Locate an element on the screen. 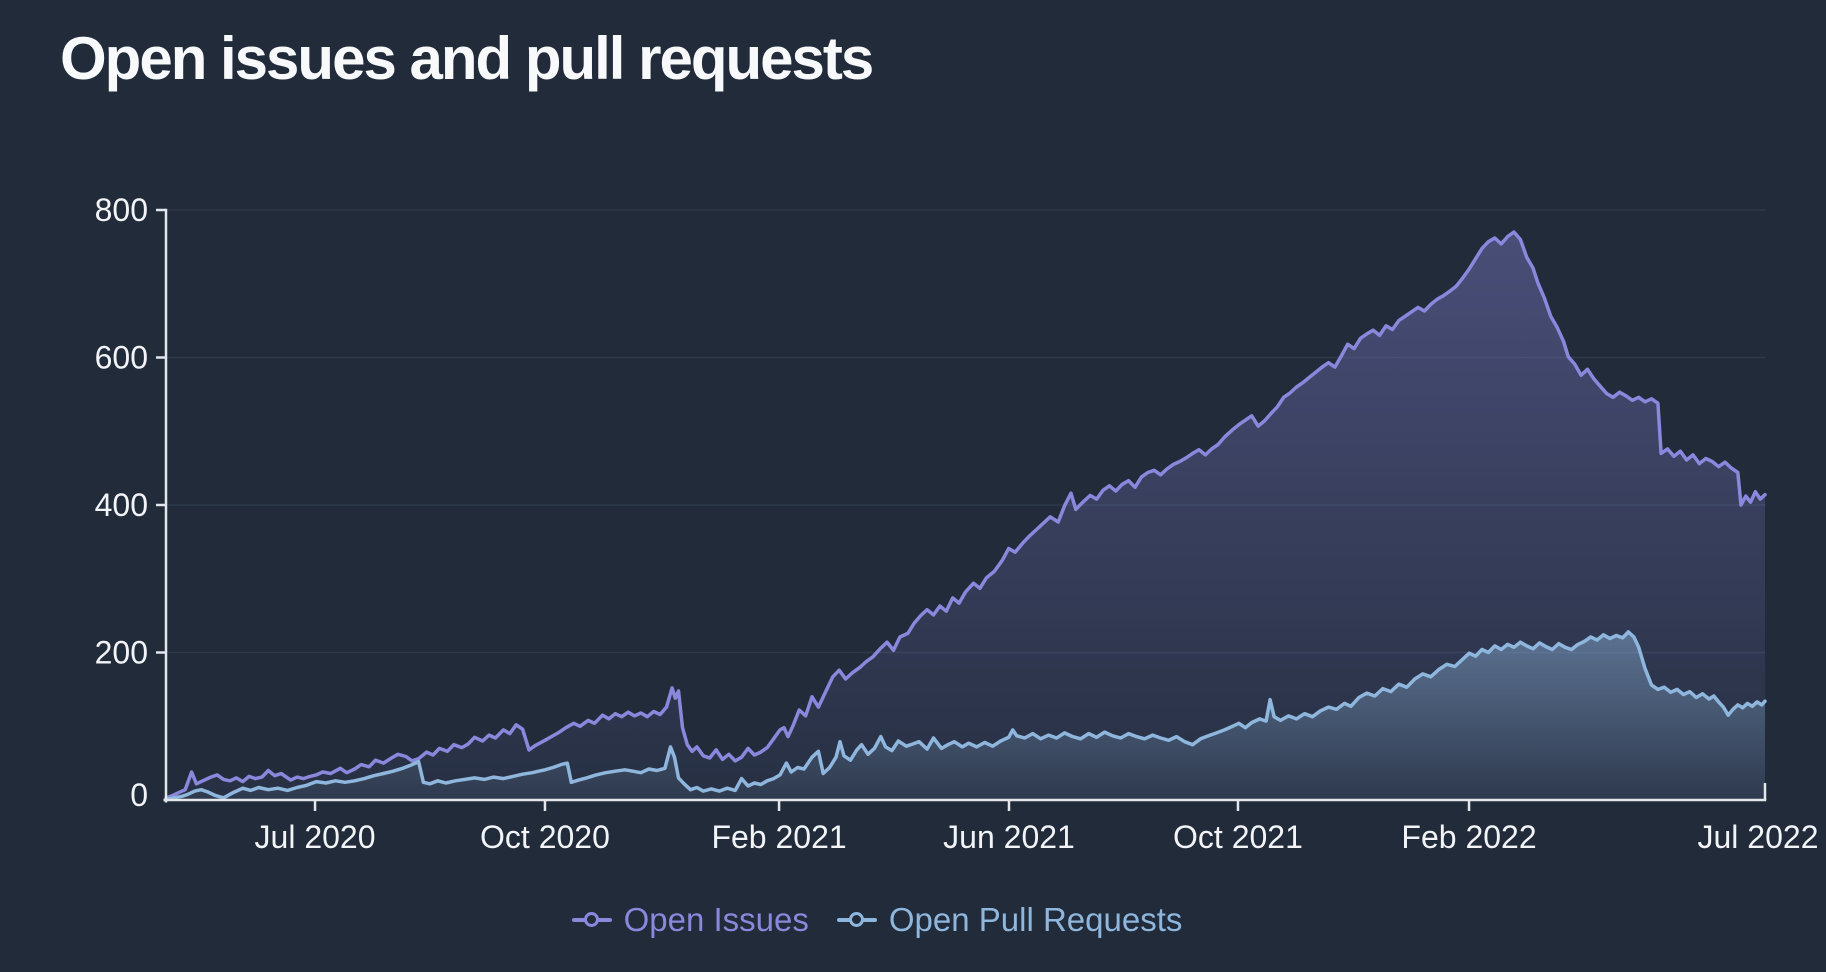  x-tick-label: Jul 2022 is located at coordinates (1758, 837).